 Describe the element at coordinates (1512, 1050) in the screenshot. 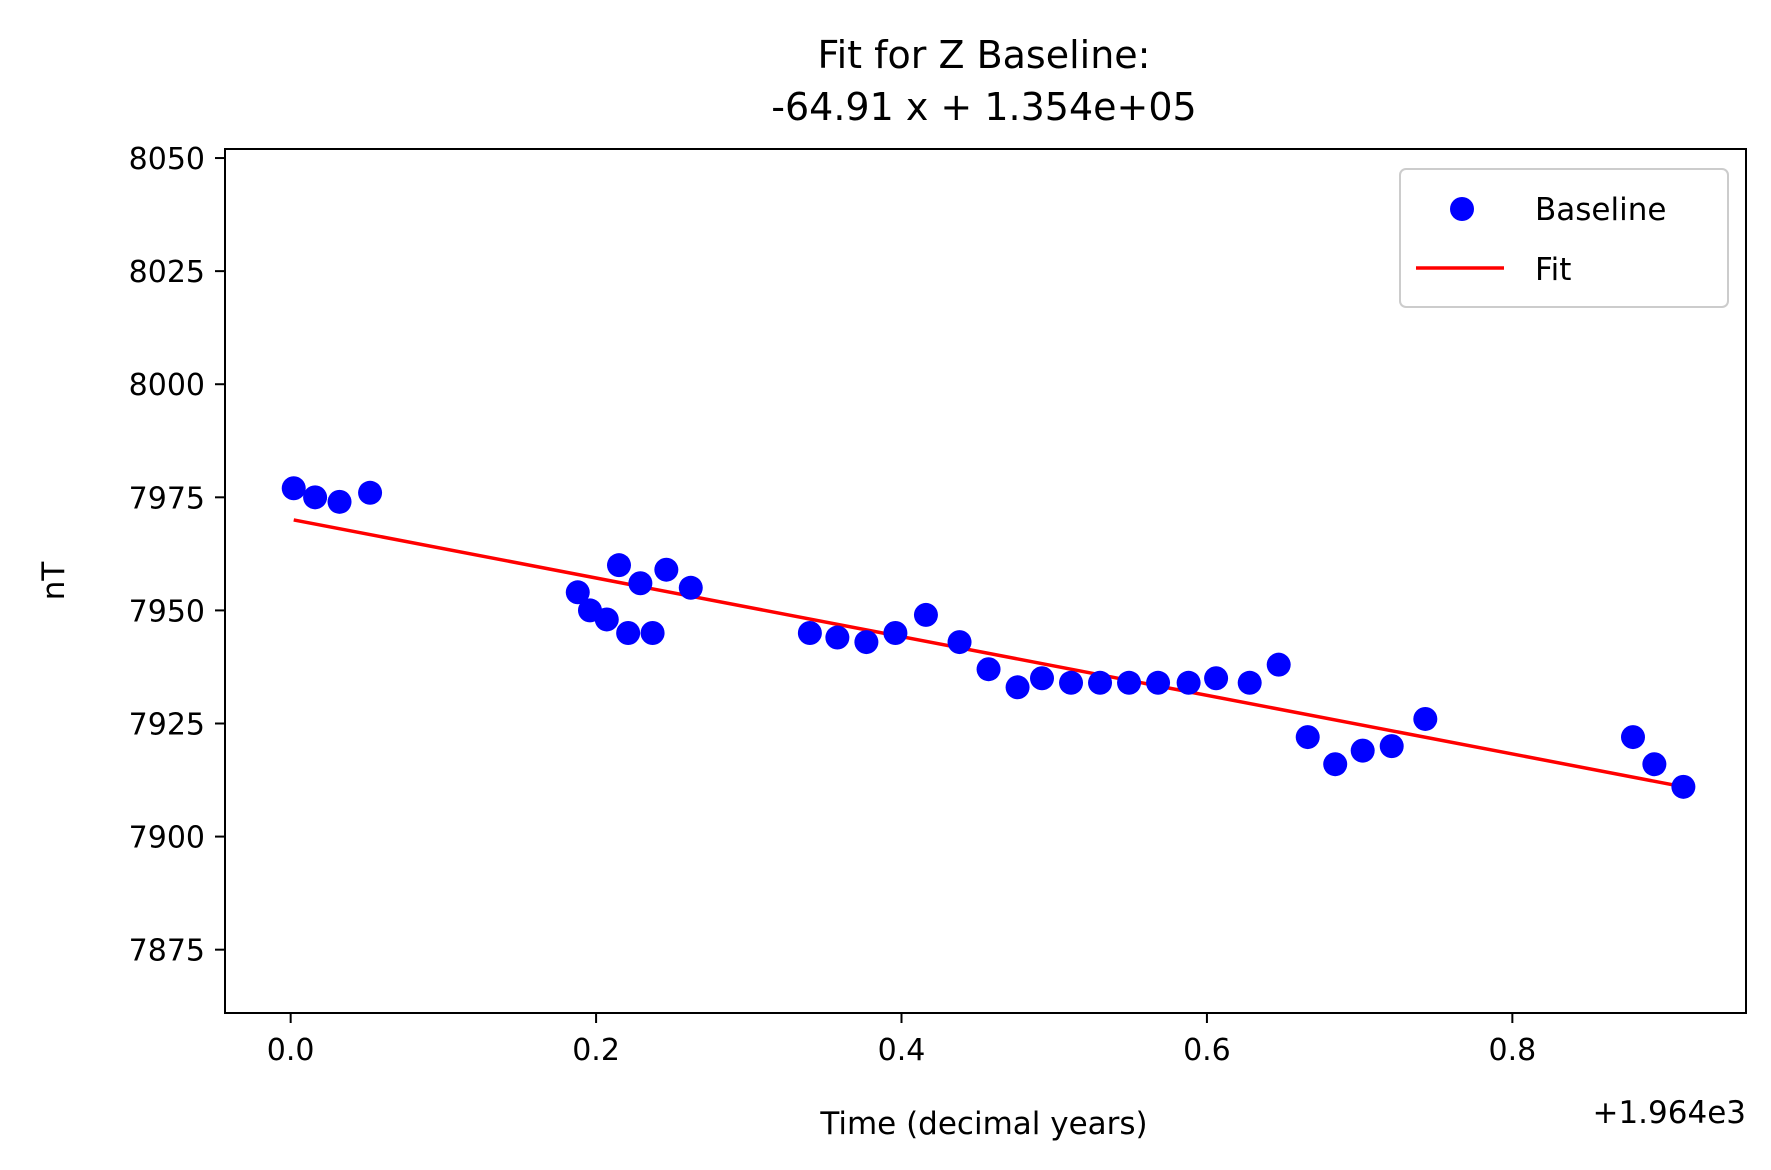

I see `x-tick-label: 0.8` at that location.